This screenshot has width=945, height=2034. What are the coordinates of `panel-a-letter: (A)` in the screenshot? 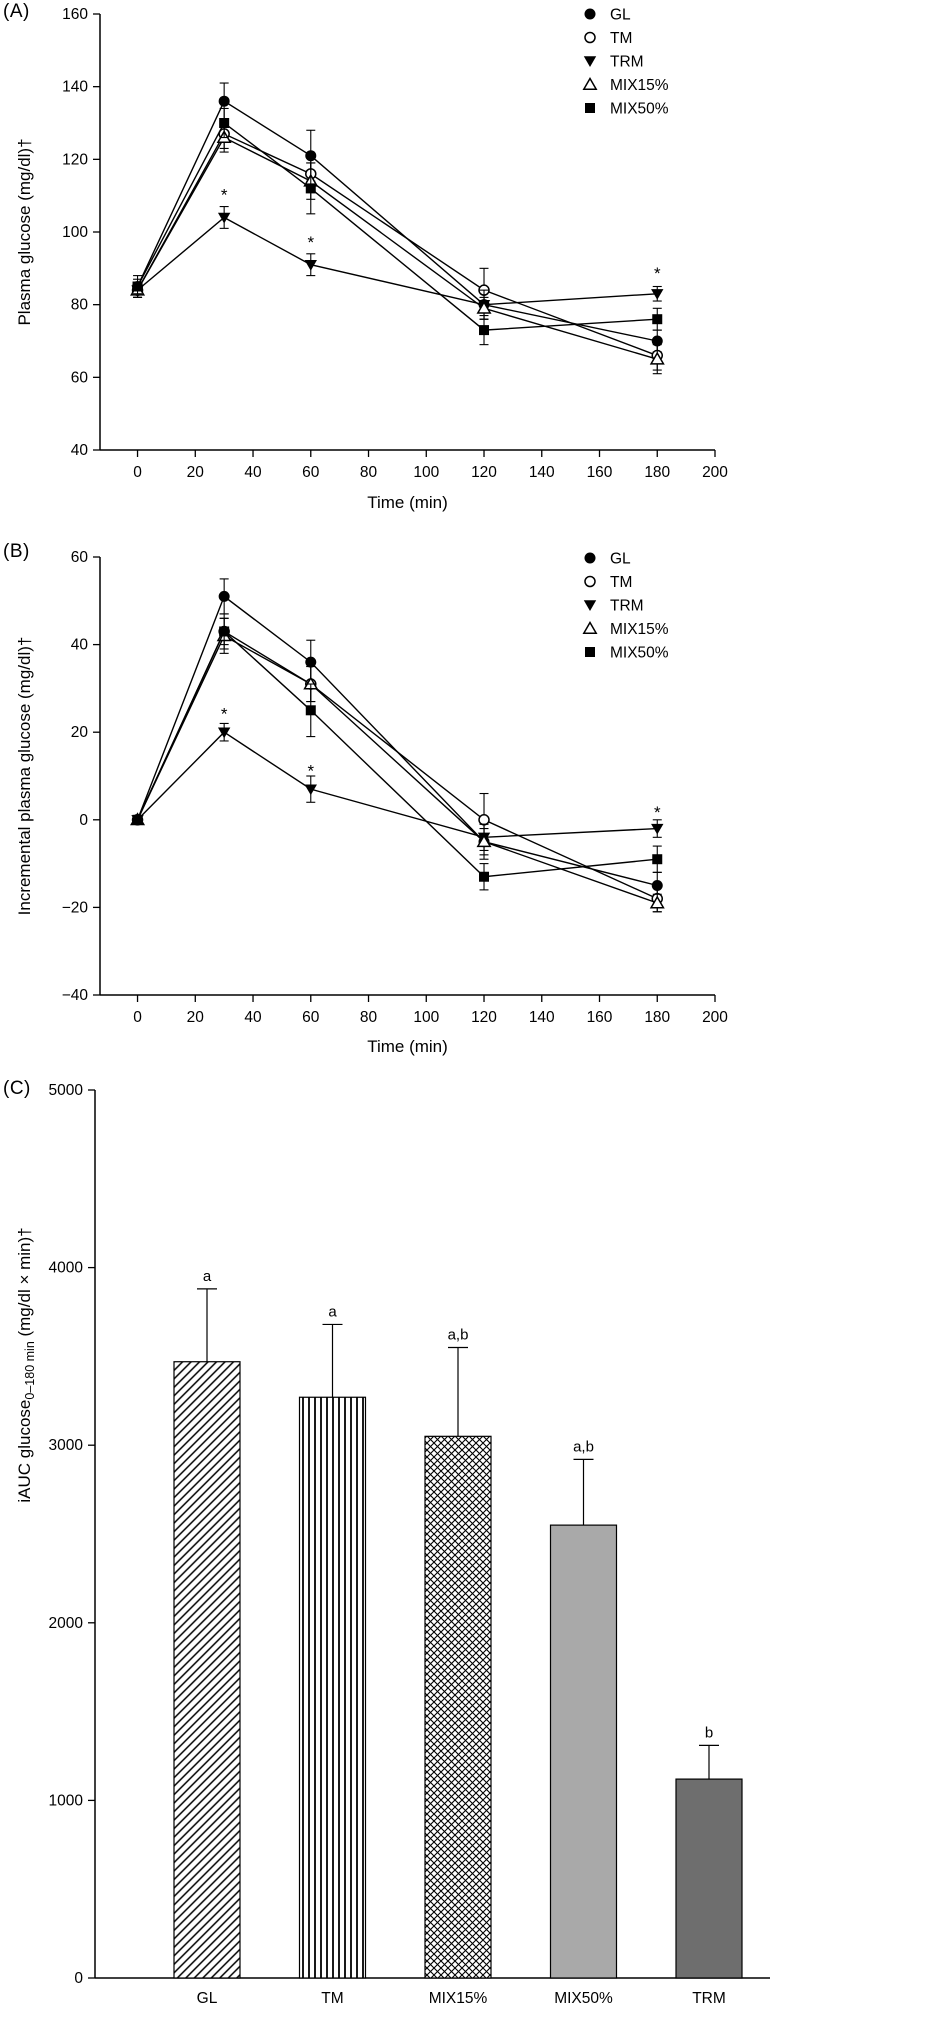 It's located at (16, 11).